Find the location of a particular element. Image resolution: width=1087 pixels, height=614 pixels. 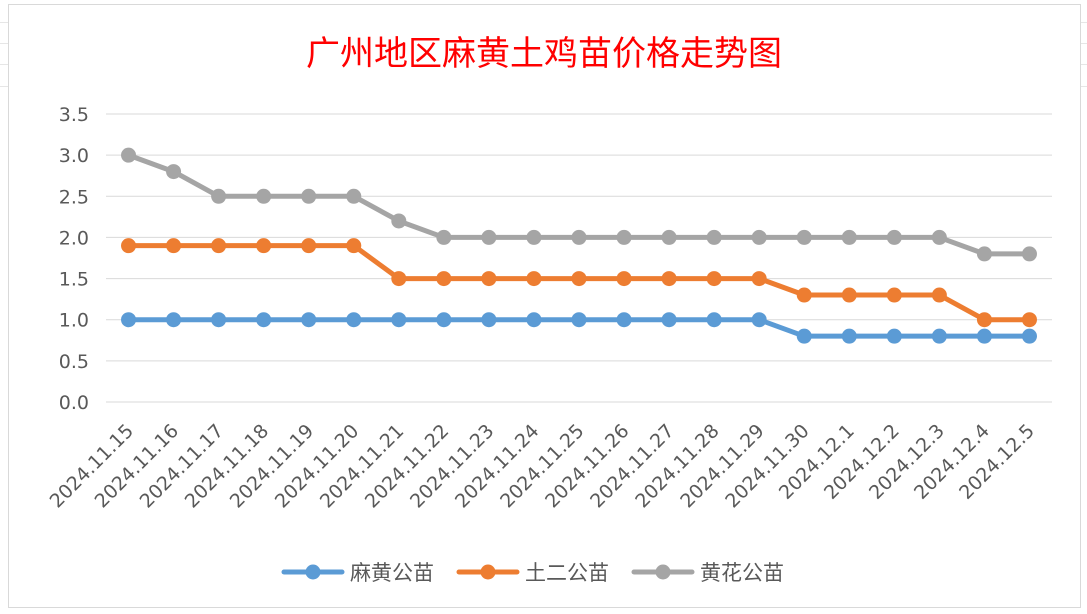

y-tick-label: 0.5 is located at coordinates (74, 362).